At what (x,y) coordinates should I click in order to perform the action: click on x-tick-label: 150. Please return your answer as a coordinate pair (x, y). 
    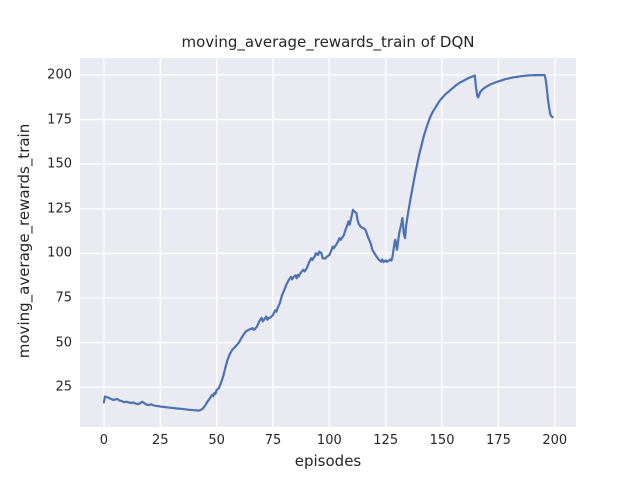
    Looking at the image, I should click on (442, 440).